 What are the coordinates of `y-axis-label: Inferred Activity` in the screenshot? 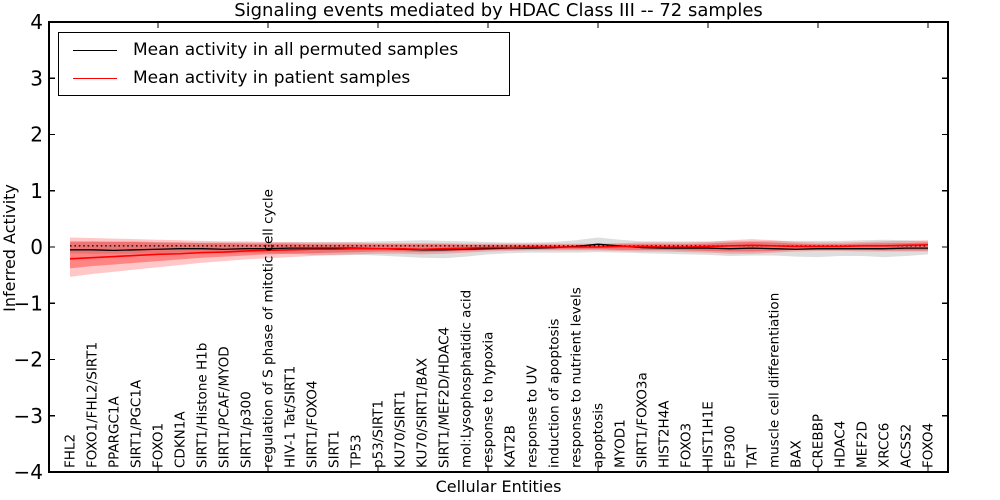 It's located at (9, 248).